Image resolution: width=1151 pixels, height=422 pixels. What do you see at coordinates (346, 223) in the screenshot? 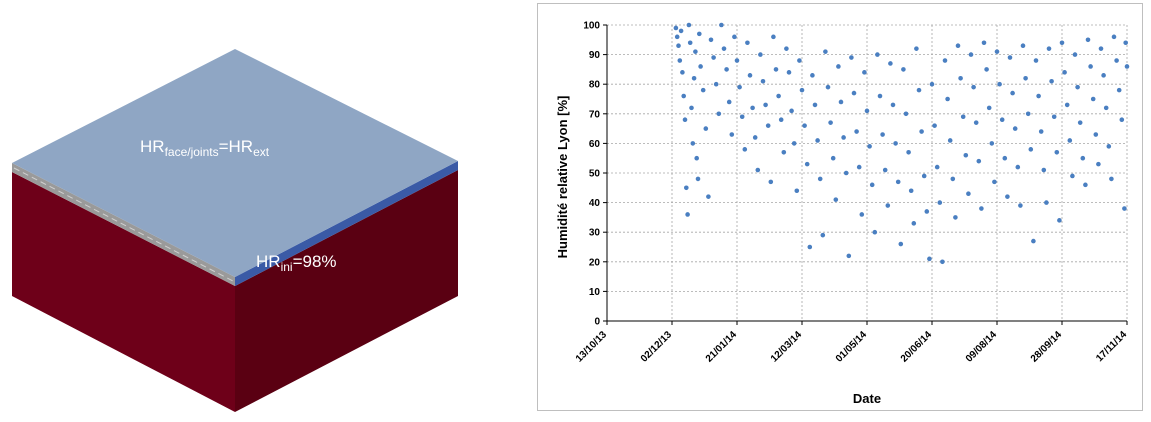
I see `blue-layer-side` at bounding box center [346, 223].